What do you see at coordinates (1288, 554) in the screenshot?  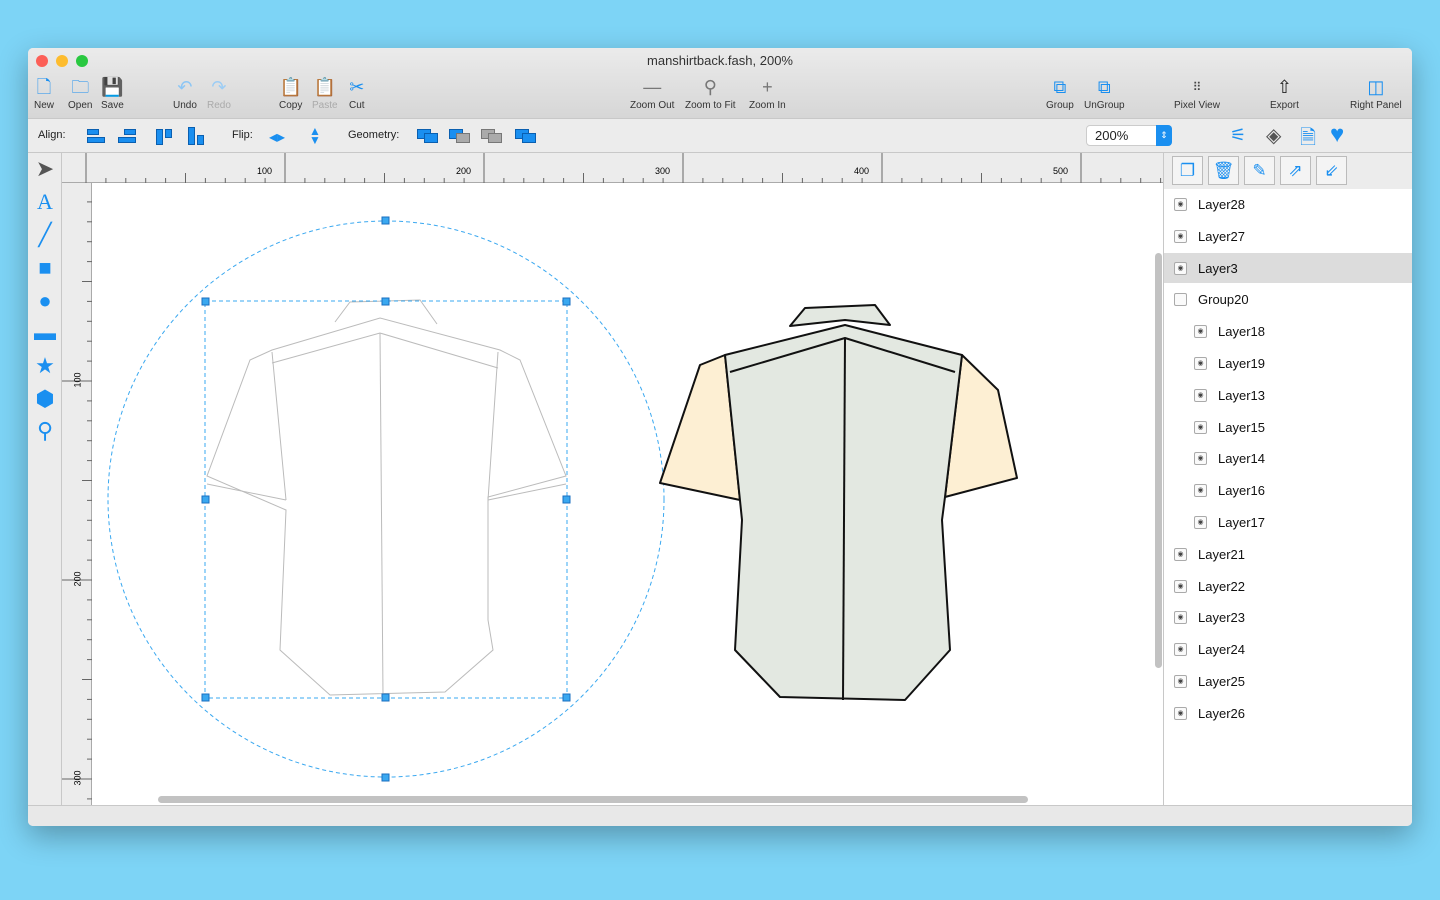 I see `layer-item: ◉ Layer21` at bounding box center [1288, 554].